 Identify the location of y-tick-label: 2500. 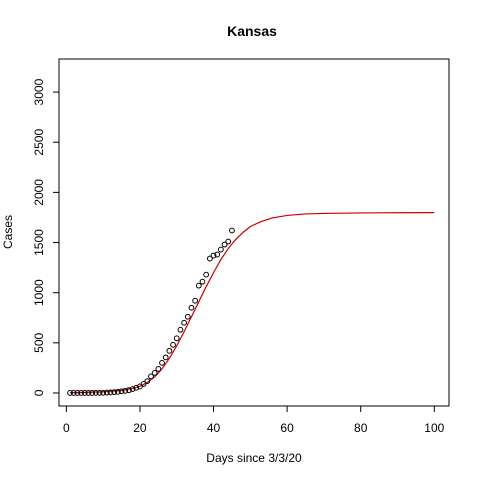
(39, 142).